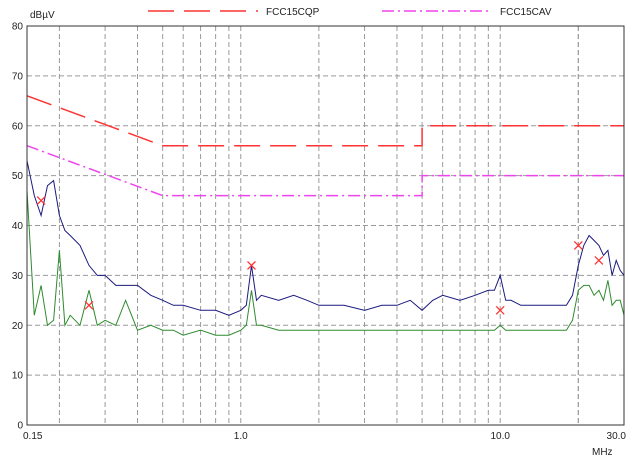 The image size is (639, 461). Describe the element at coordinates (18, 376) in the screenshot. I see `y-tick-label: 10` at that location.